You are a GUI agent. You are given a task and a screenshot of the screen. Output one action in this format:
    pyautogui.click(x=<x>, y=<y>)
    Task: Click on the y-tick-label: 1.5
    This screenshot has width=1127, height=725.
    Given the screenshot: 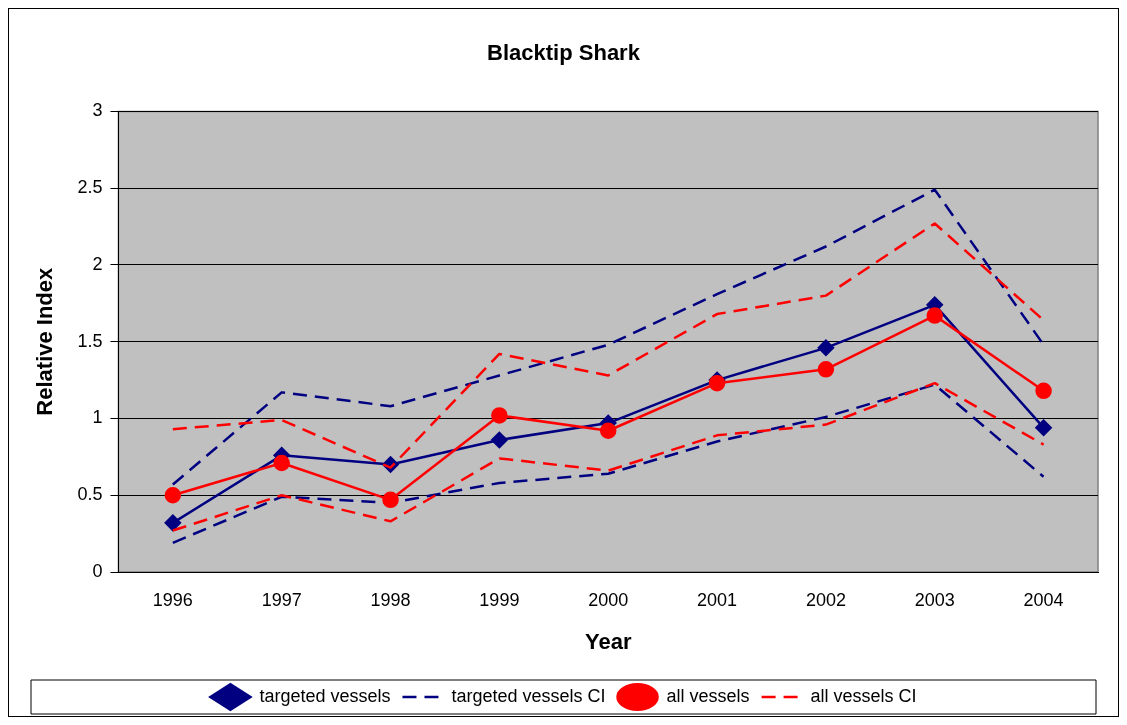 What is the action you would take?
    pyautogui.click(x=90, y=340)
    